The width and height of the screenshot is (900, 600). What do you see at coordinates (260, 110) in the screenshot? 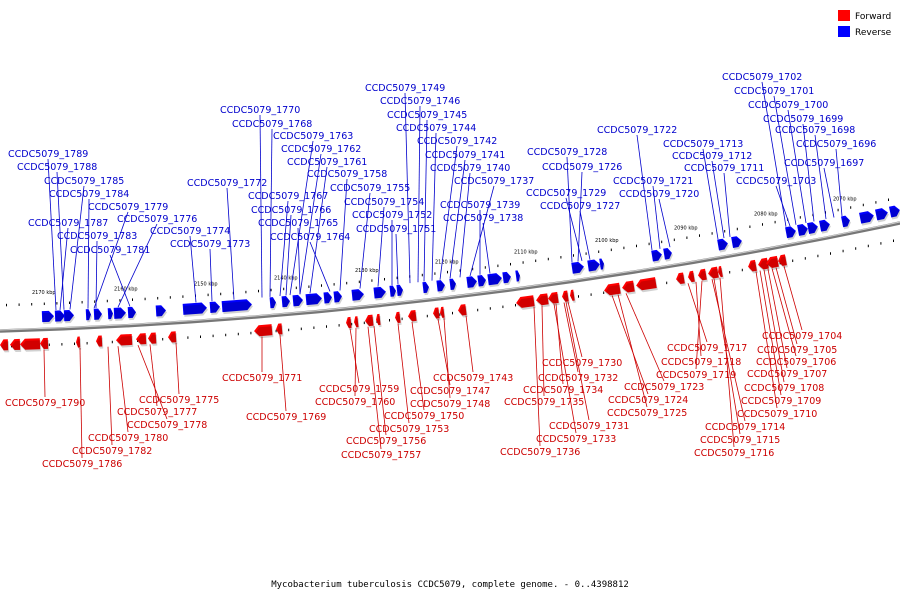
I see `reverse-gene-label: CCDC5079_1770` at bounding box center [260, 110].